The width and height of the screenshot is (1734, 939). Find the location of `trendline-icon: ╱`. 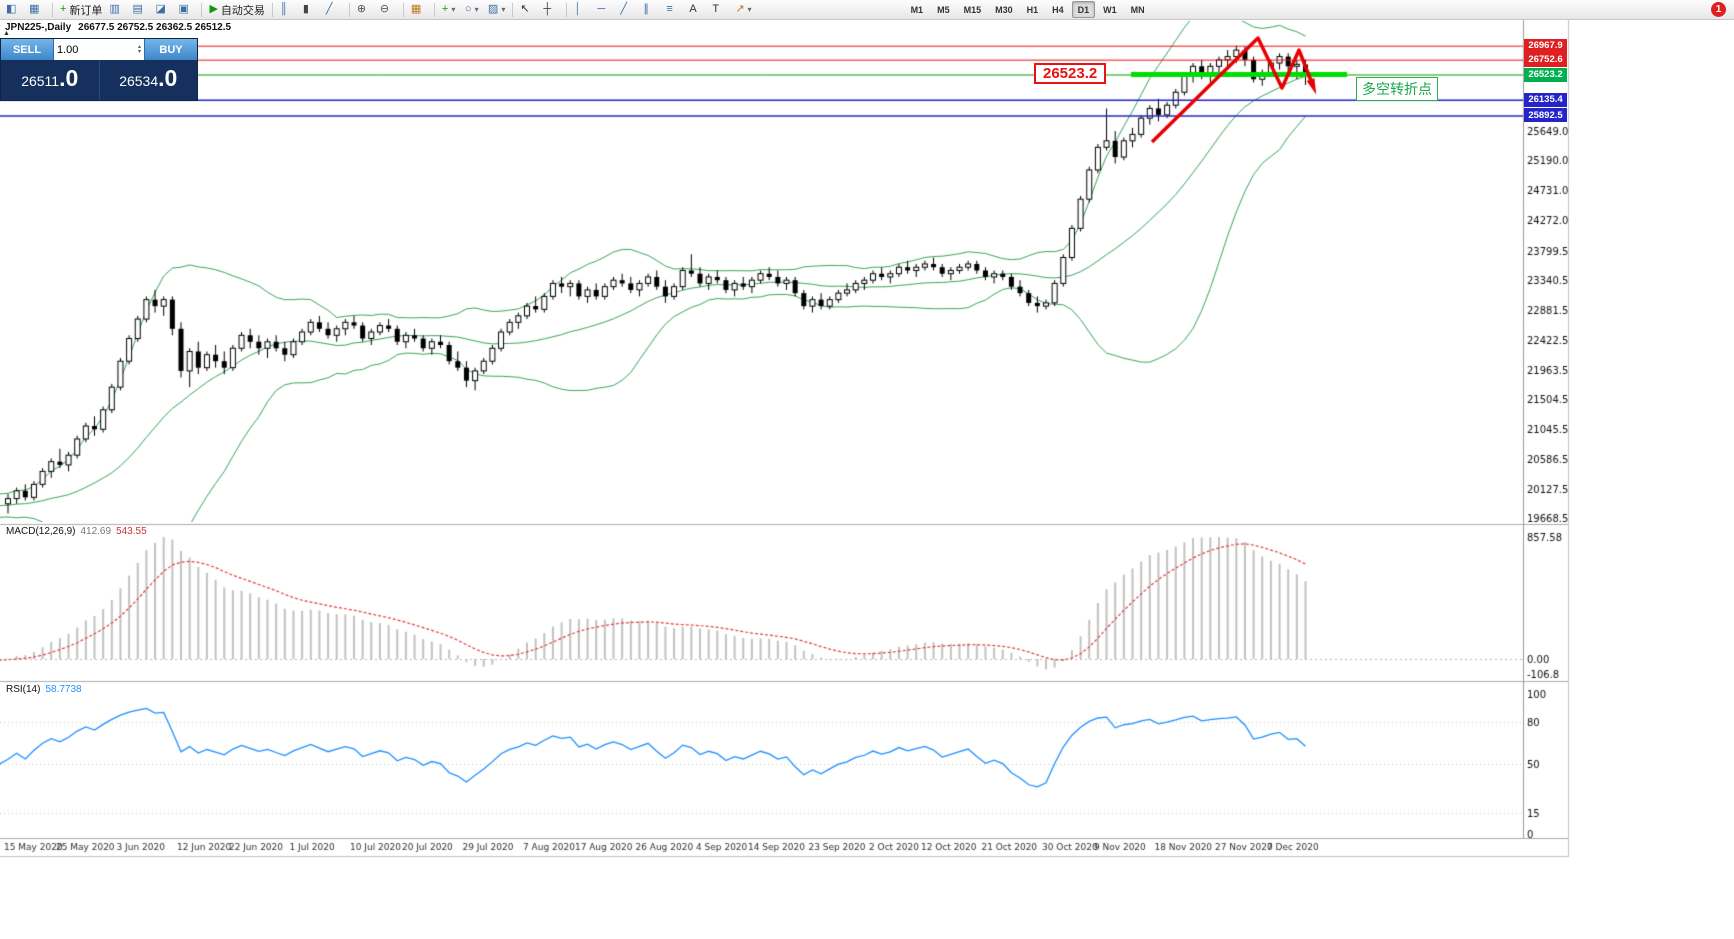

trendline-icon: ╱ is located at coordinates (623, 9).